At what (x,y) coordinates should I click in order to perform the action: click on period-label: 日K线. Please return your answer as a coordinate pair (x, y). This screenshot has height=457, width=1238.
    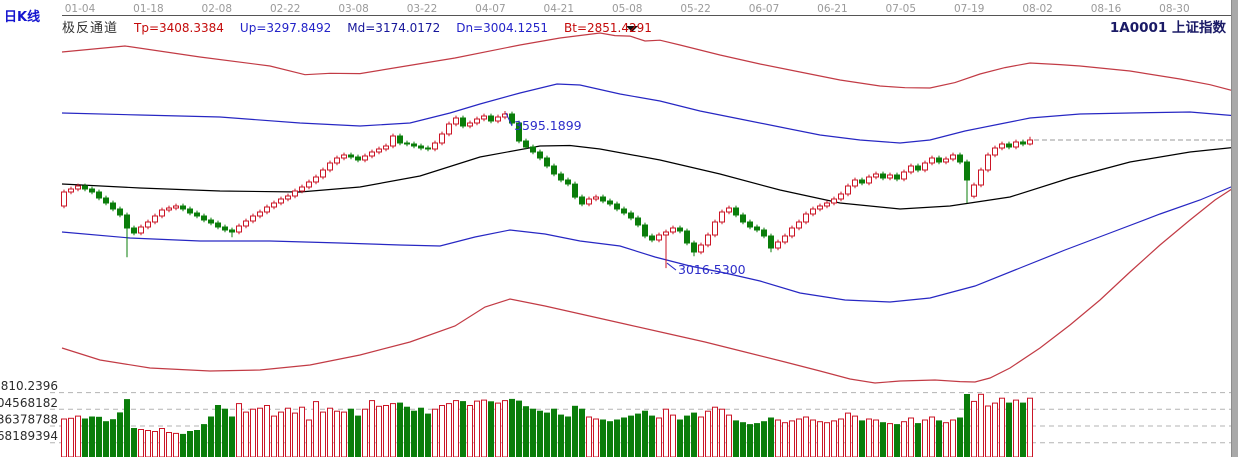
    Looking at the image, I should click on (22, 17).